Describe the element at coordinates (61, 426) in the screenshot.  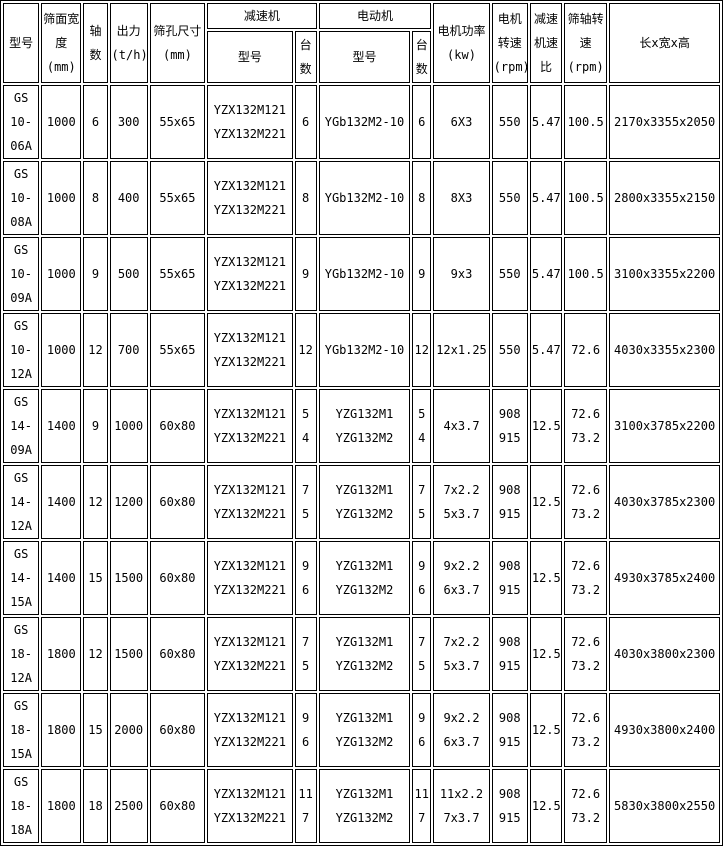
I see `cell-screen-width: 1400` at that location.